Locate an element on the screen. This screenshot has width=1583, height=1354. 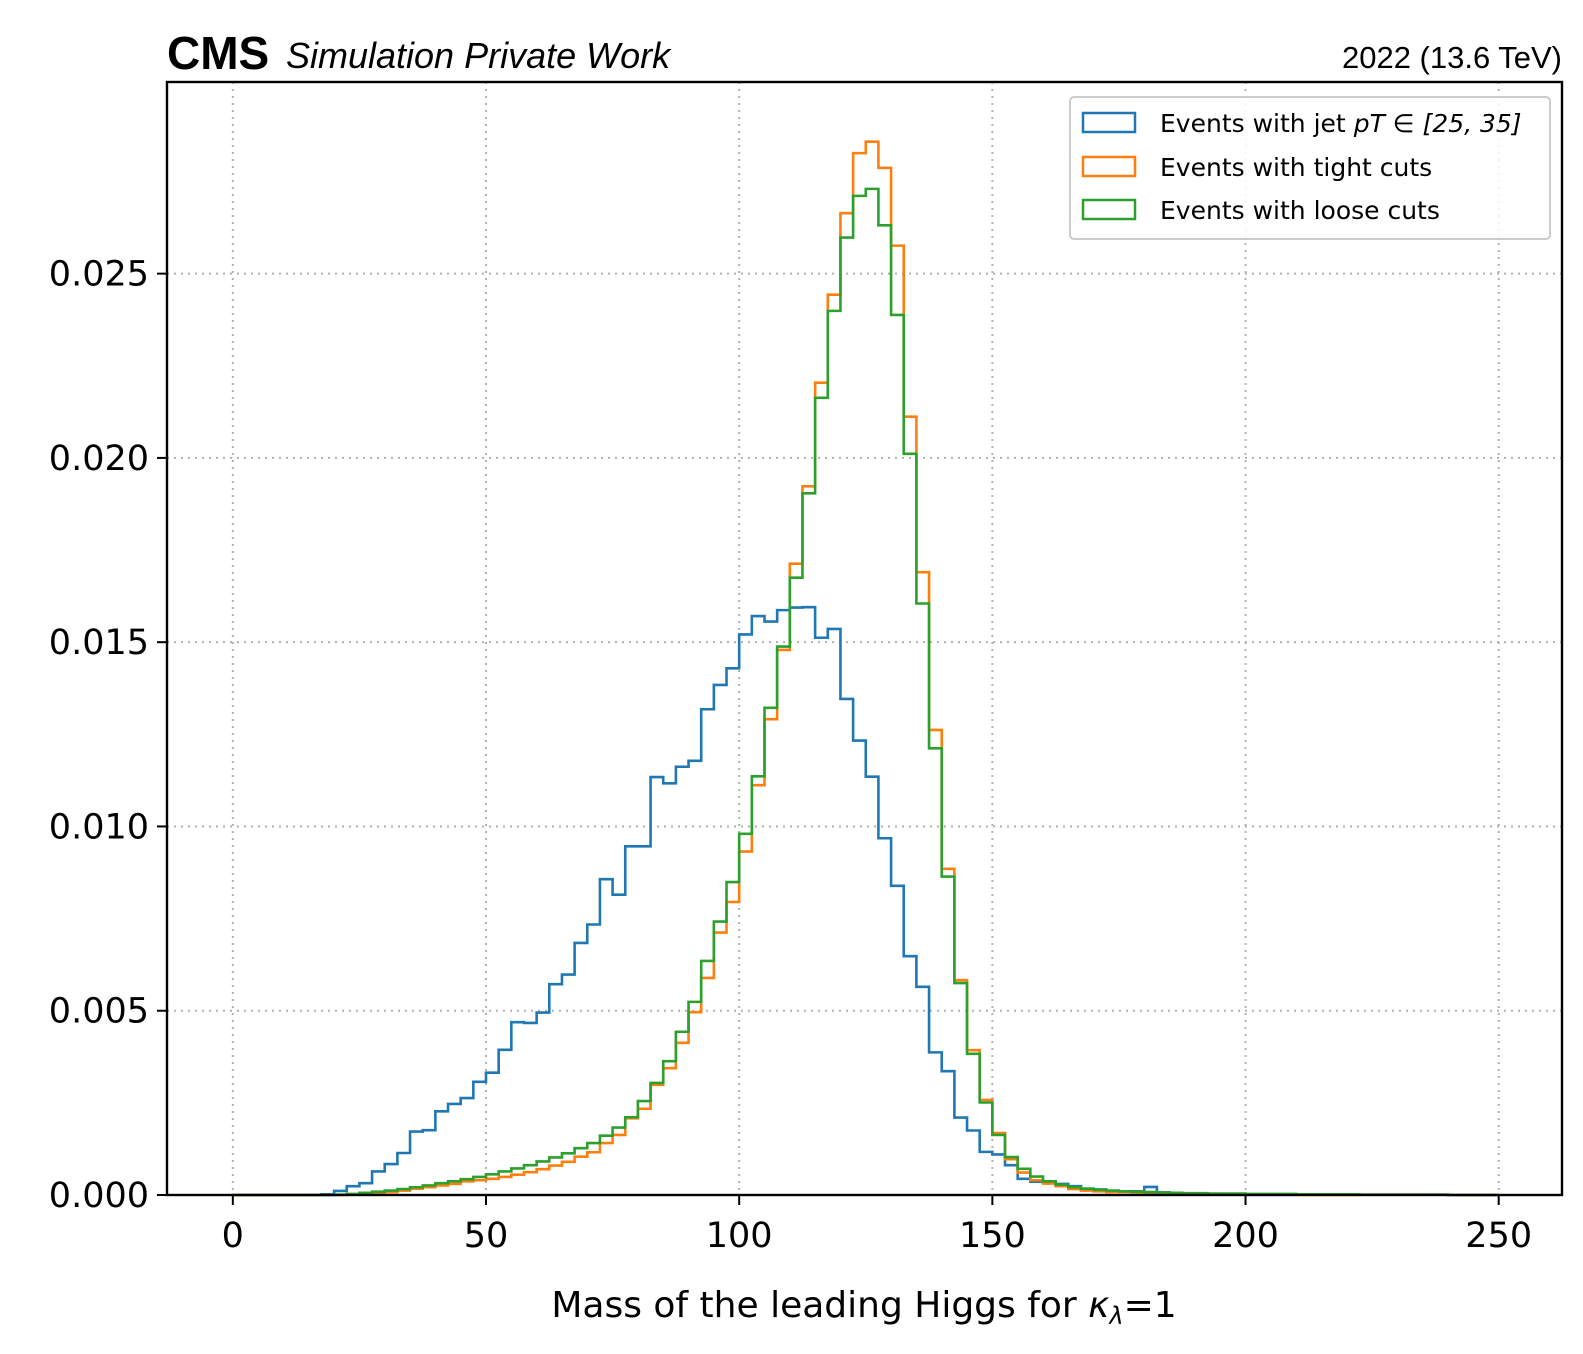
x-axis-label-suffix: =1 is located at coordinates (1150, 1305).